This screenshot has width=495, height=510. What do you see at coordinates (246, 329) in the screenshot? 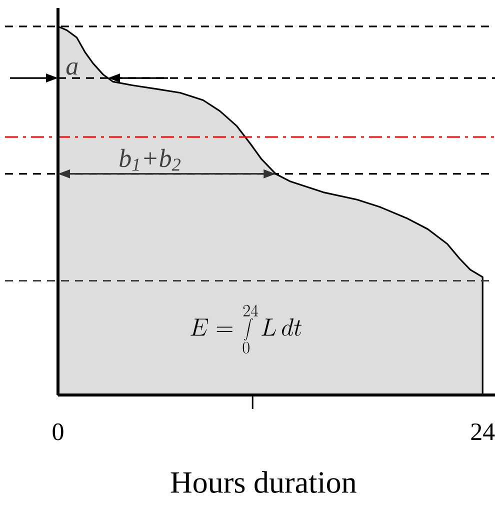
I see `annotation: $E=\int\limits_{0}^{24}L\,dt$` at bounding box center [246, 329].